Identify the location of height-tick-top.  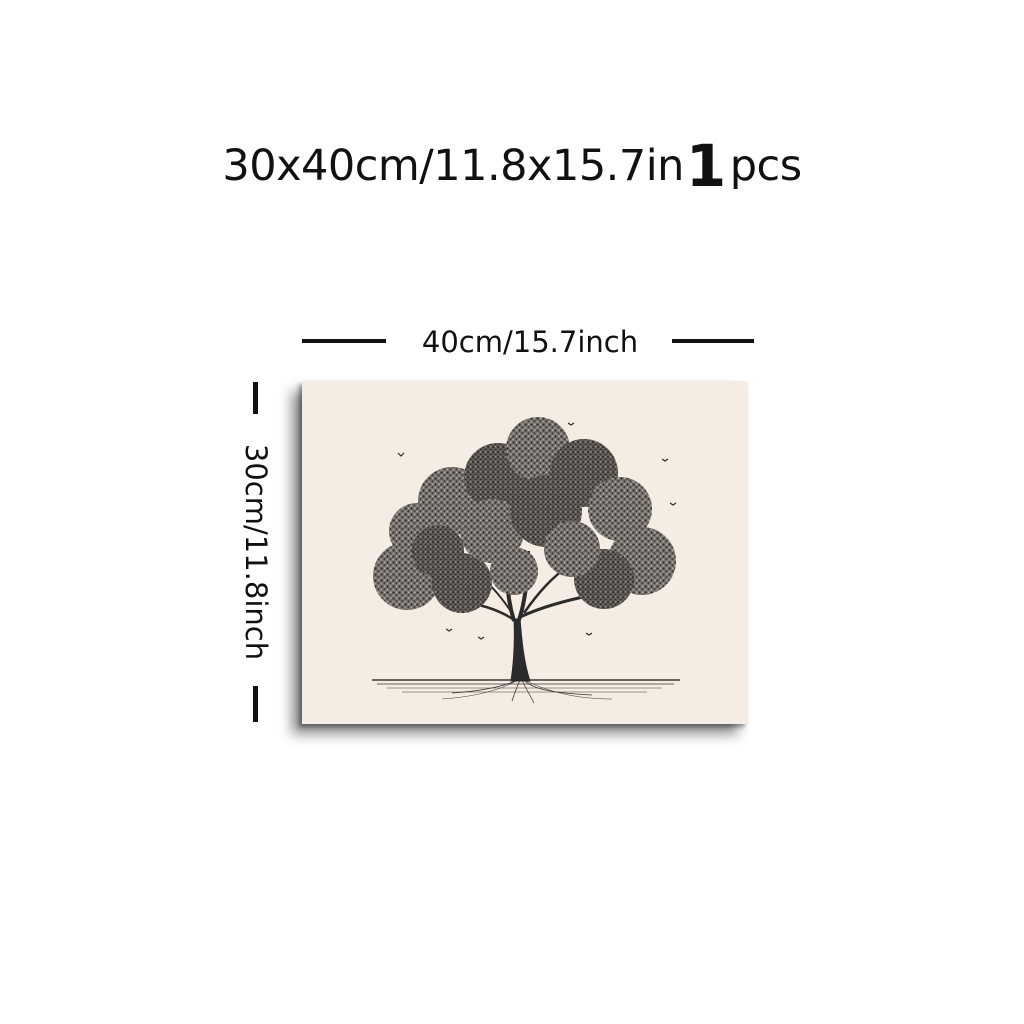
(255, 398).